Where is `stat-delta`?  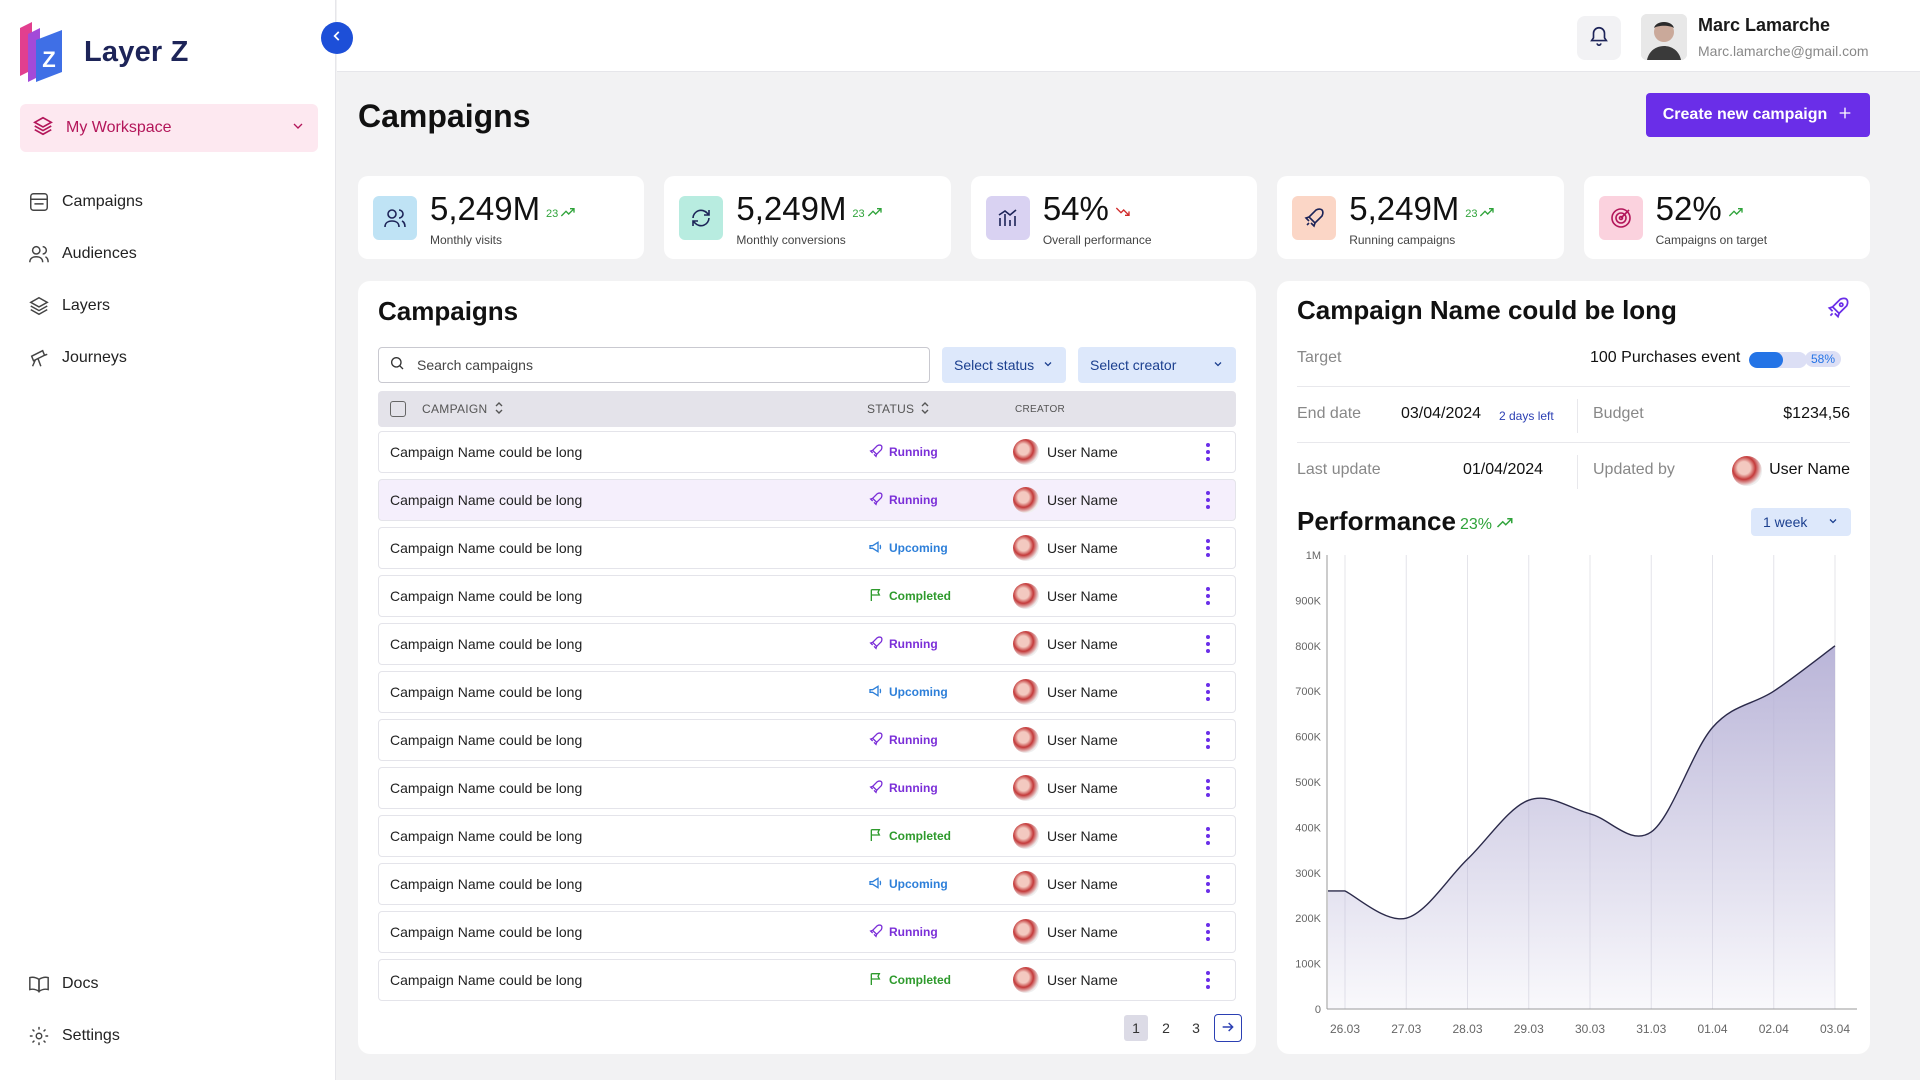 stat-delta is located at coordinates (1123, 213).